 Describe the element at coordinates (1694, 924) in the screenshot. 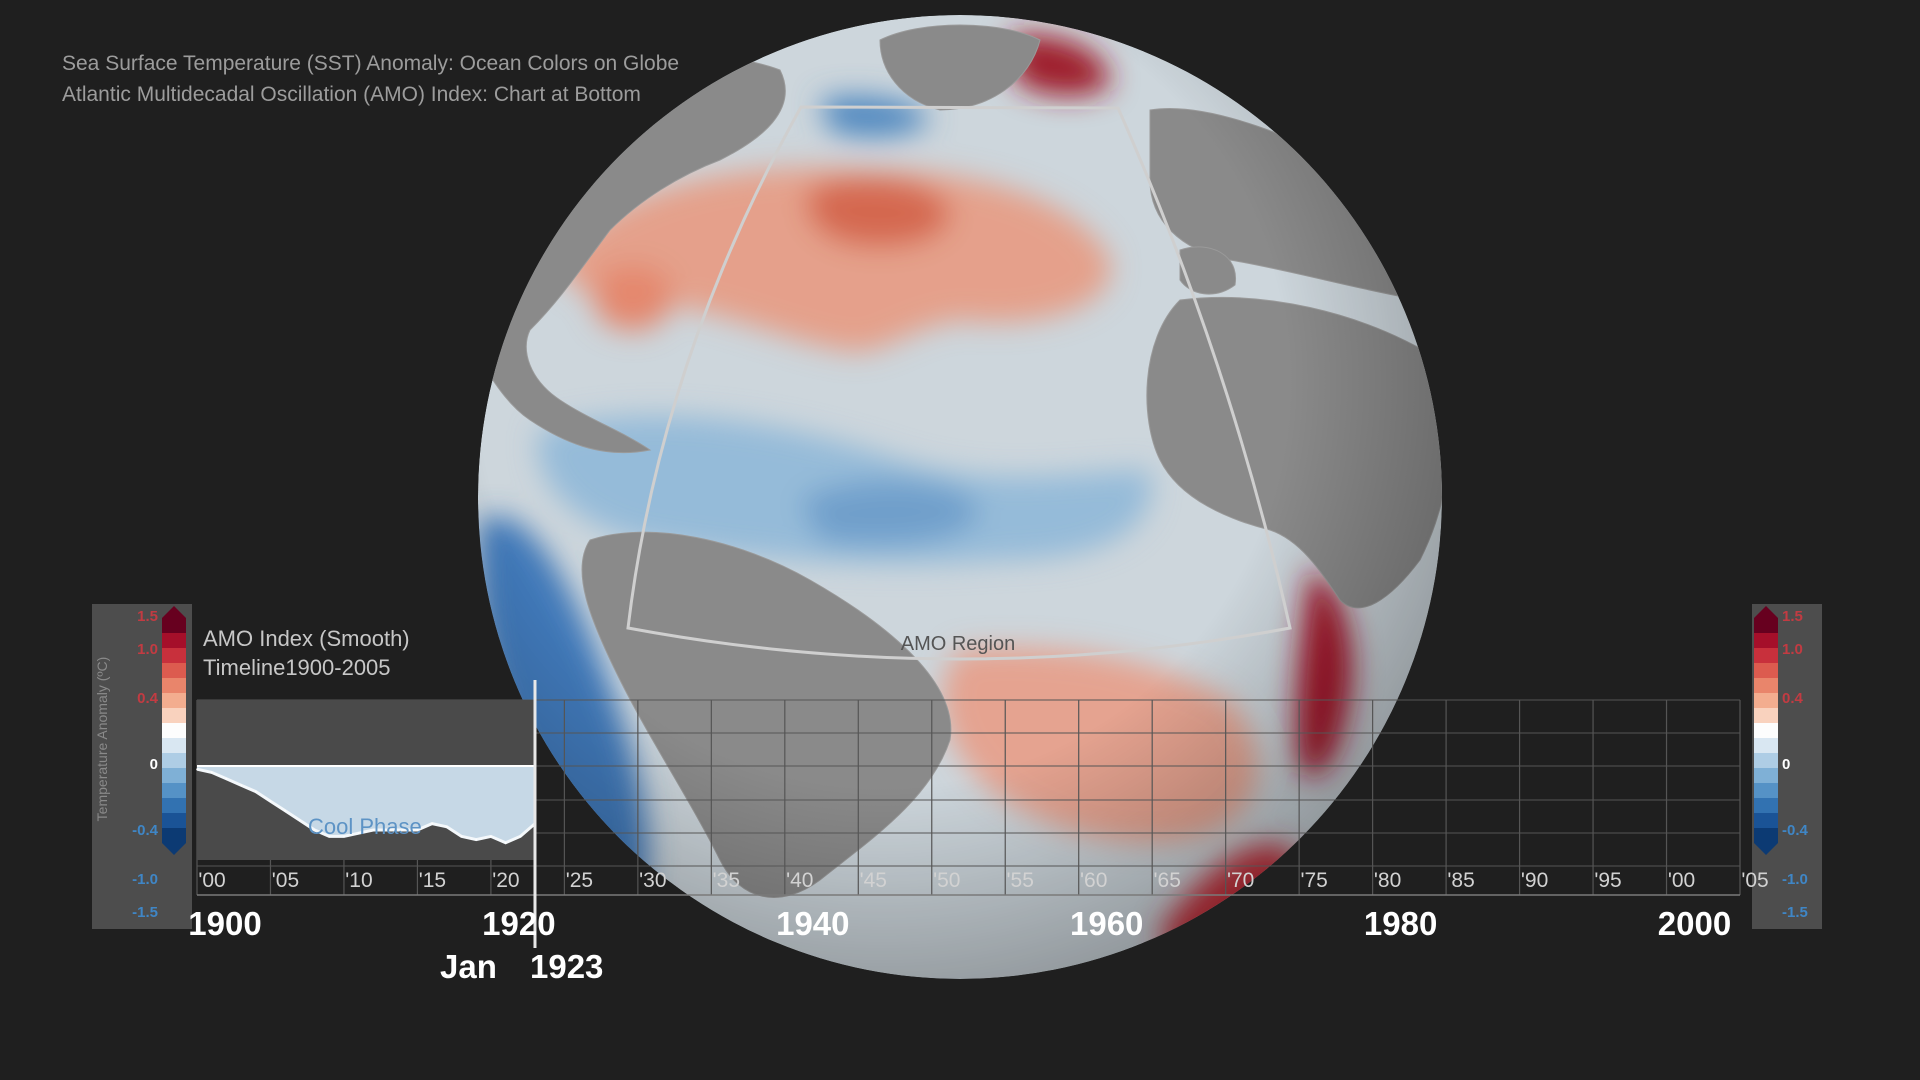

I see `decade-label: 2000` at that location.